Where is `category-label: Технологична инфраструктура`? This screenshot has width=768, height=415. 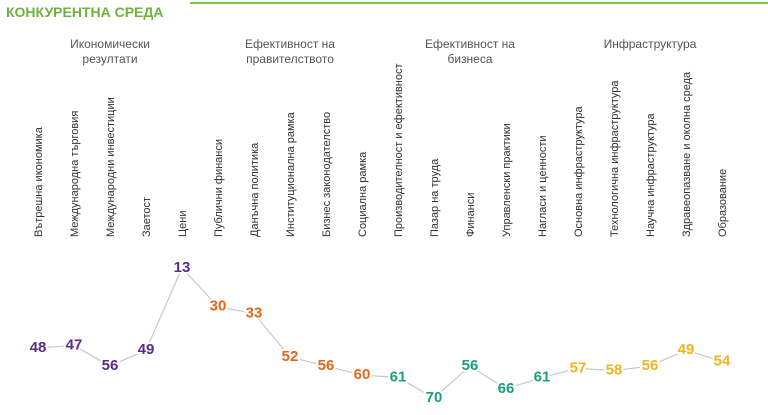
category-label: Технологична инфраструктура is located at coordinates (615, 158).